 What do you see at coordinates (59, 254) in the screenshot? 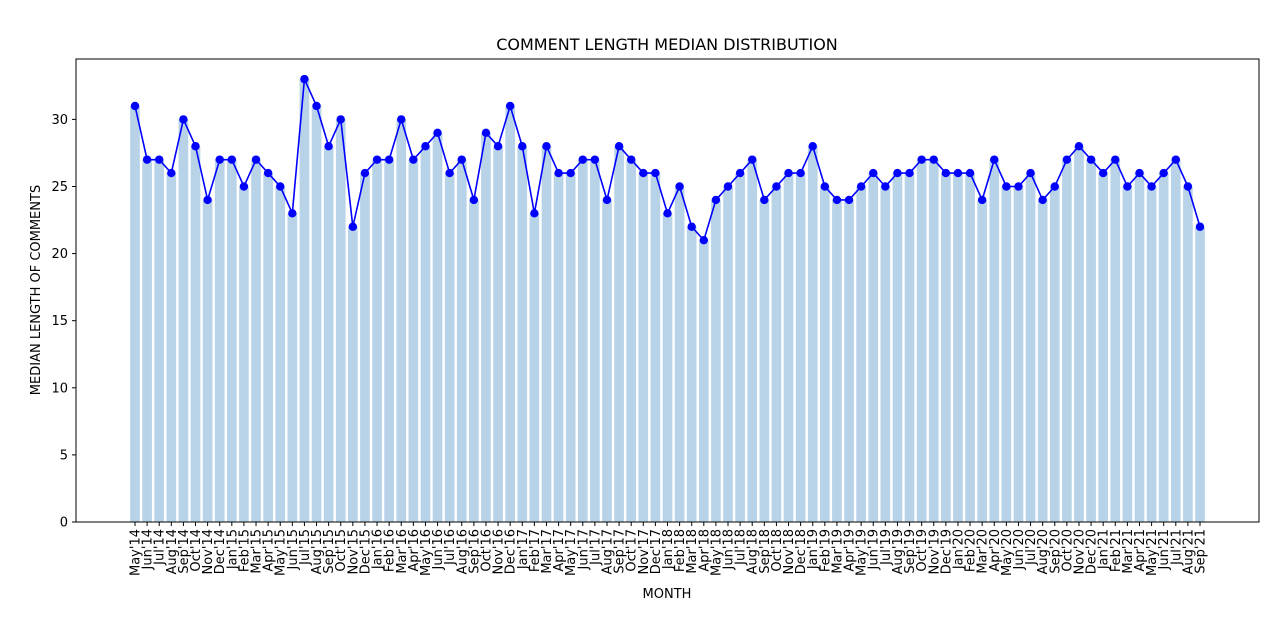
I see `y-tick-label: 20` at bounding box center [59, 254].